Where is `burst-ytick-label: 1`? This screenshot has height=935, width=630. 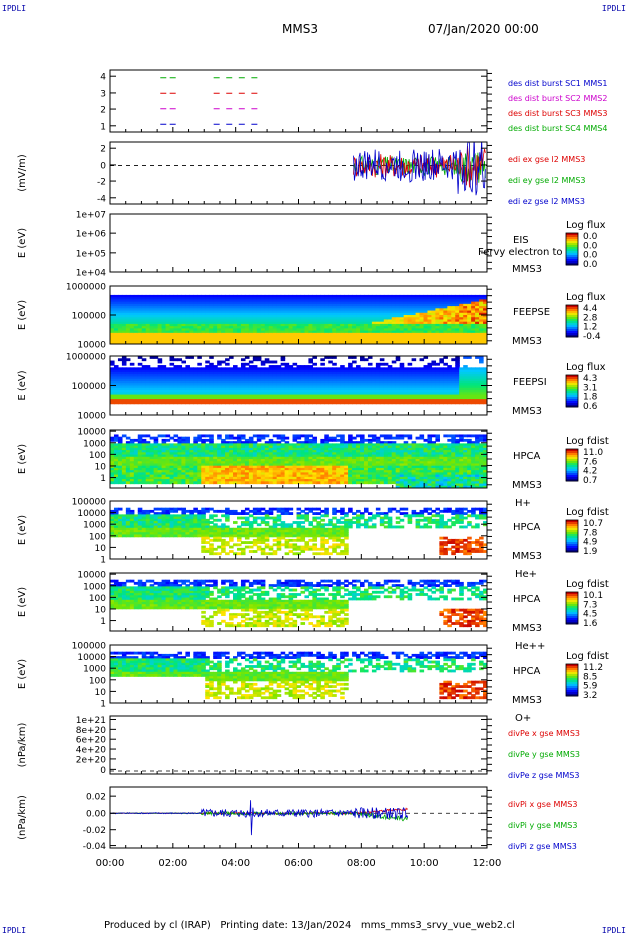 burst-ytick-label: 1 is located at coordinates (103, 127).